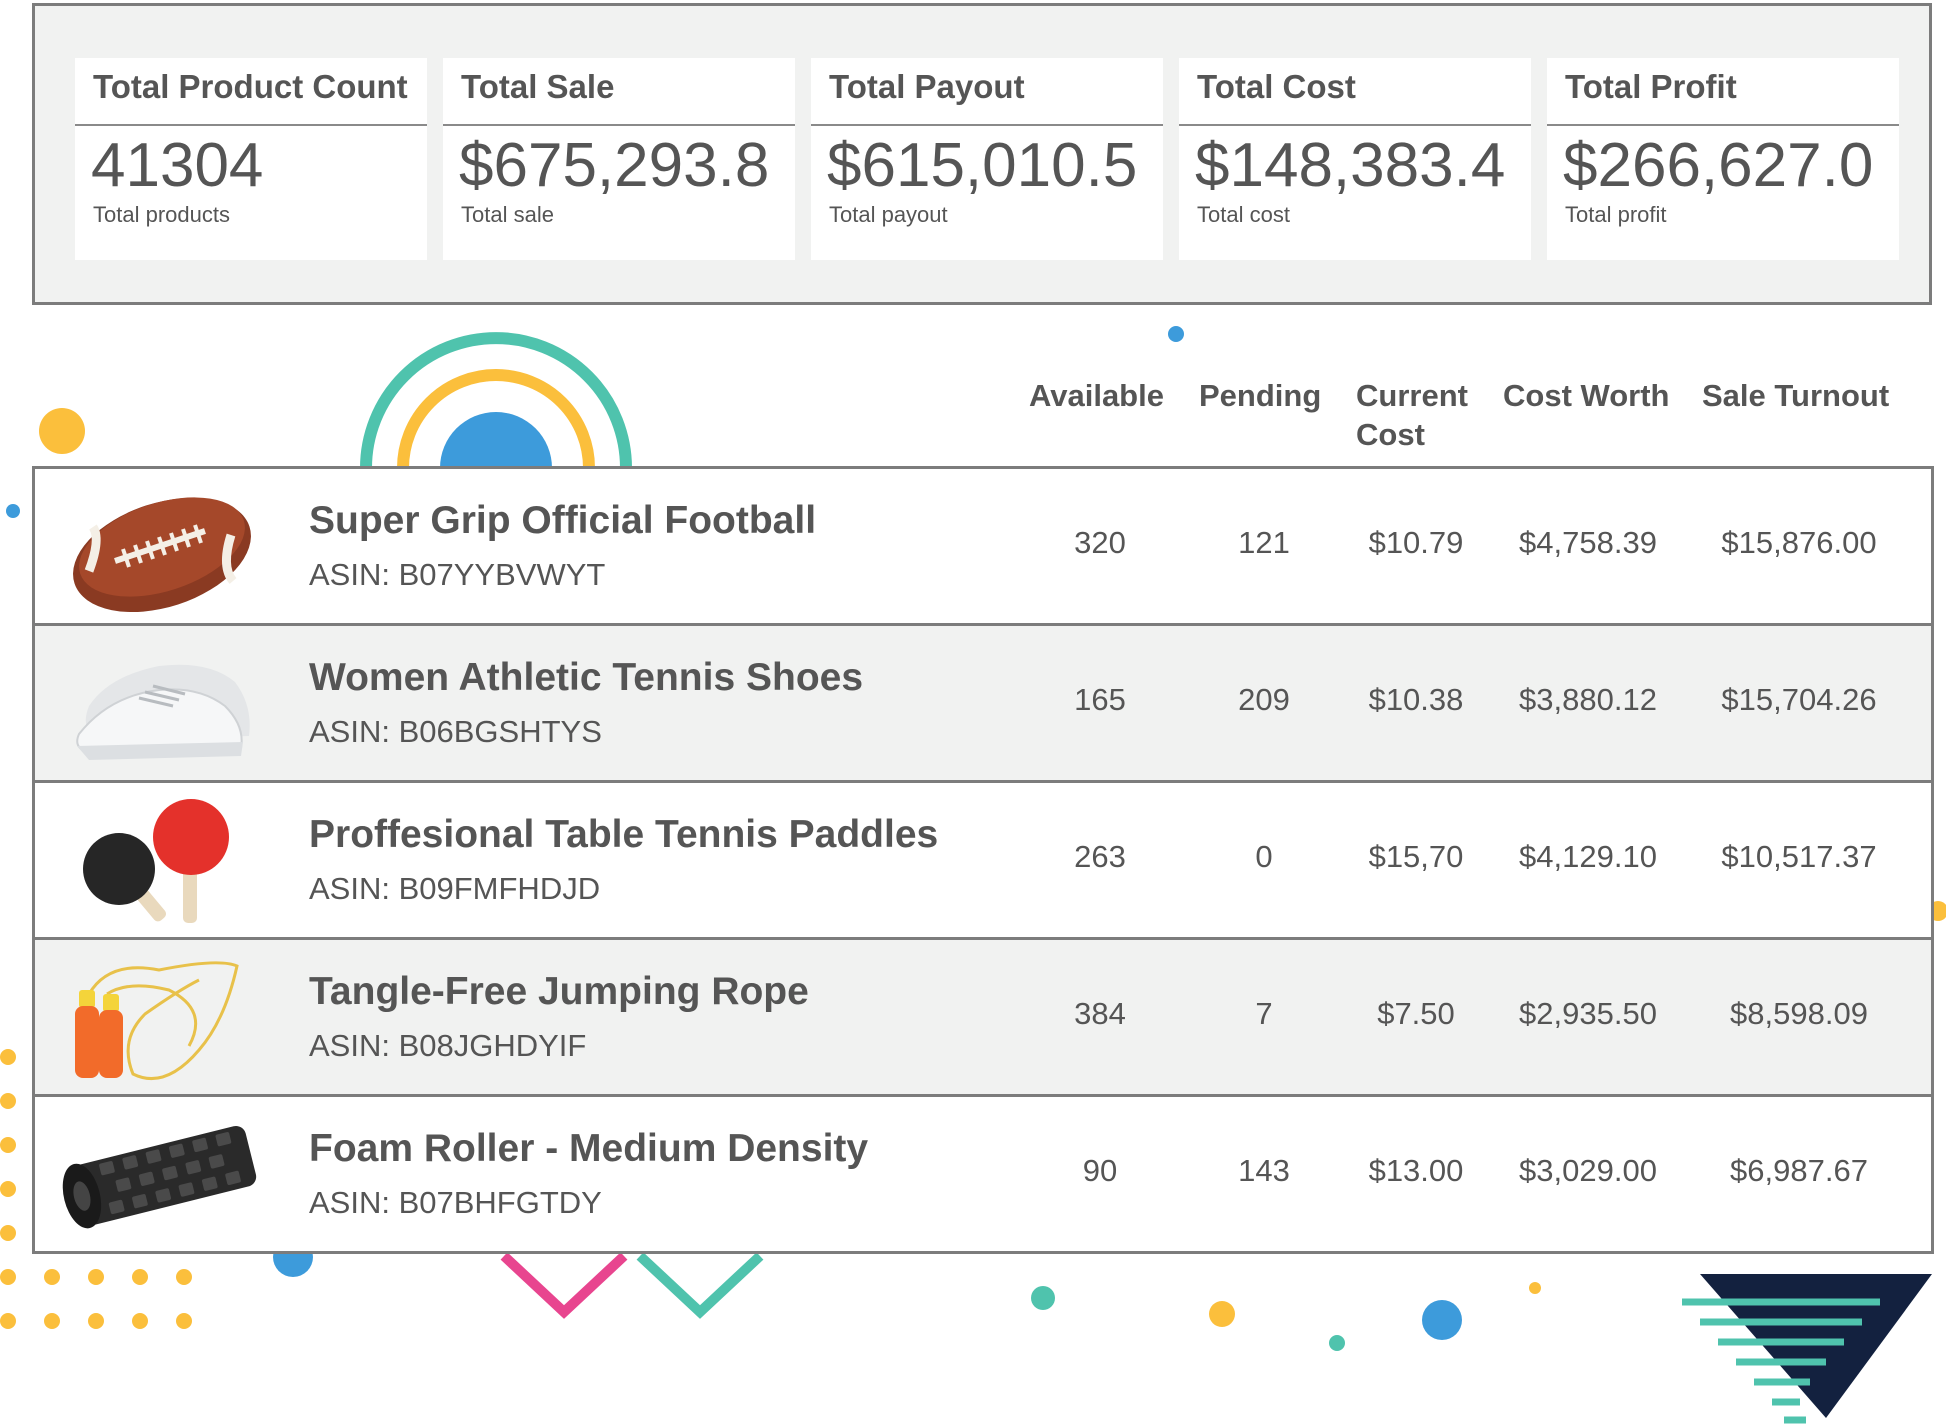  What do you see at coordinates (457, 574) in the screenshot?
I see `product-asin: ASIN: B07YYBVWYT` at bounding box center [457, 574].